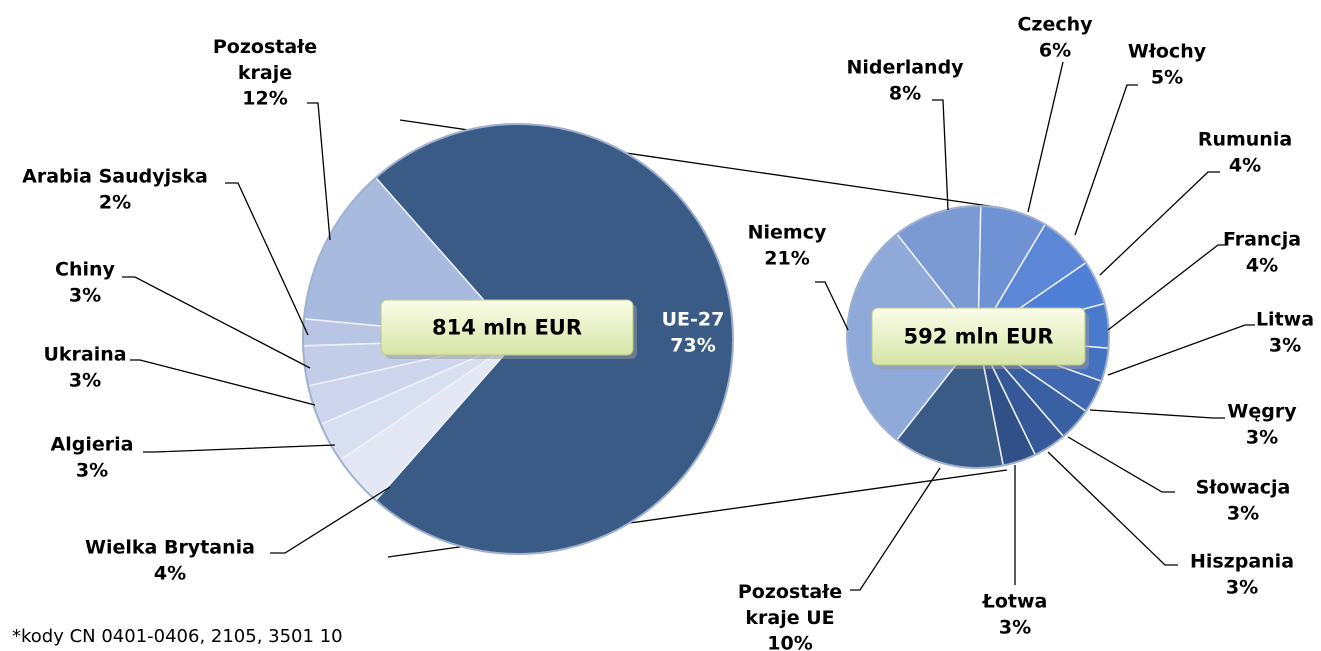  I want to click on footnote: *kody CN 0401-0406, 2105, 3501 10, so click(177, 636).